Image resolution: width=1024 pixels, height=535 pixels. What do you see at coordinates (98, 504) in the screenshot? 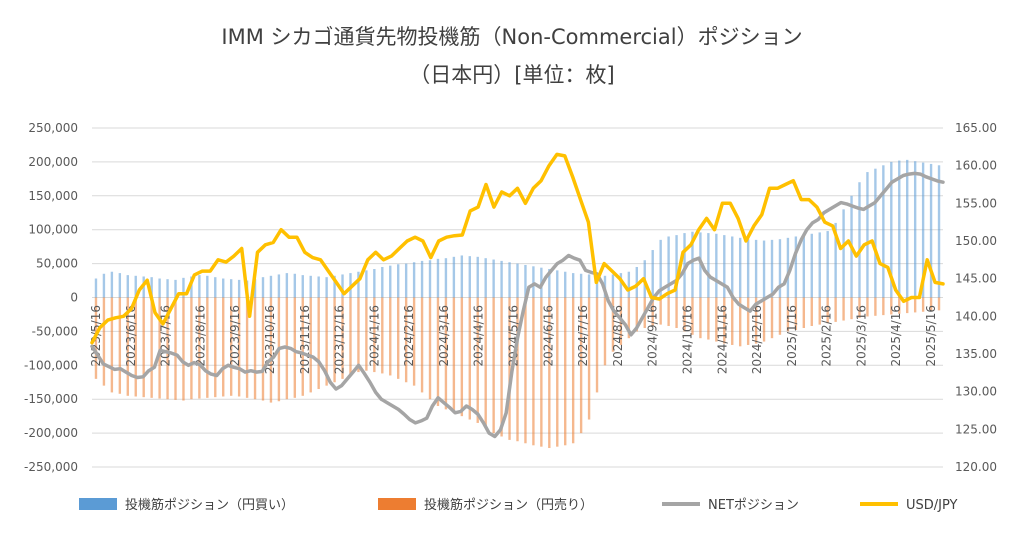
I see `legend-yen-buy-swatch` at bounding box center [98, 504].